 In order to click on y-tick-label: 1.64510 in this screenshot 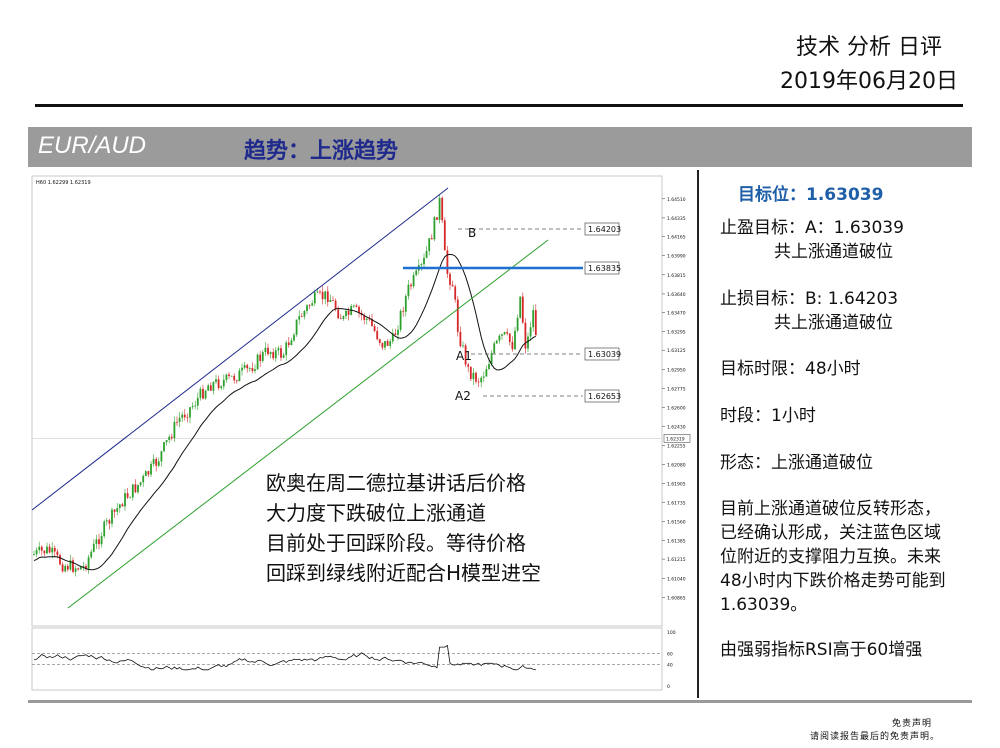, I will do `click(676, 200)`.